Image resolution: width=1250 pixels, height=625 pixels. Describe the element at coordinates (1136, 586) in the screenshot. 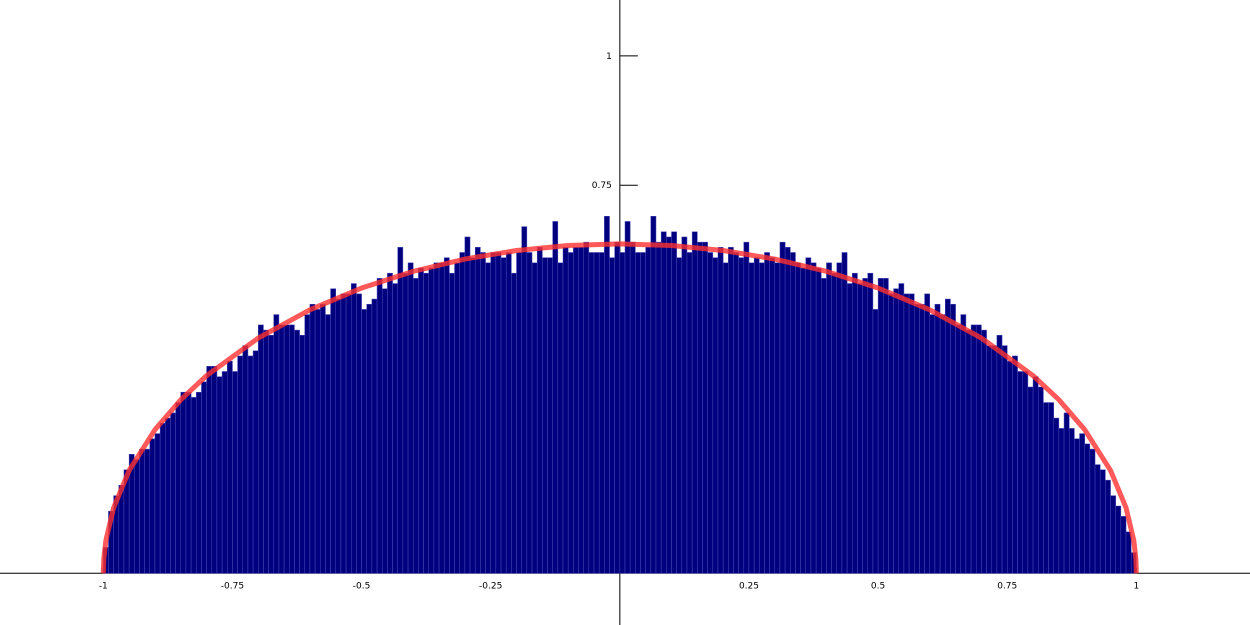

I see `x-tick-label: 1` at that location.